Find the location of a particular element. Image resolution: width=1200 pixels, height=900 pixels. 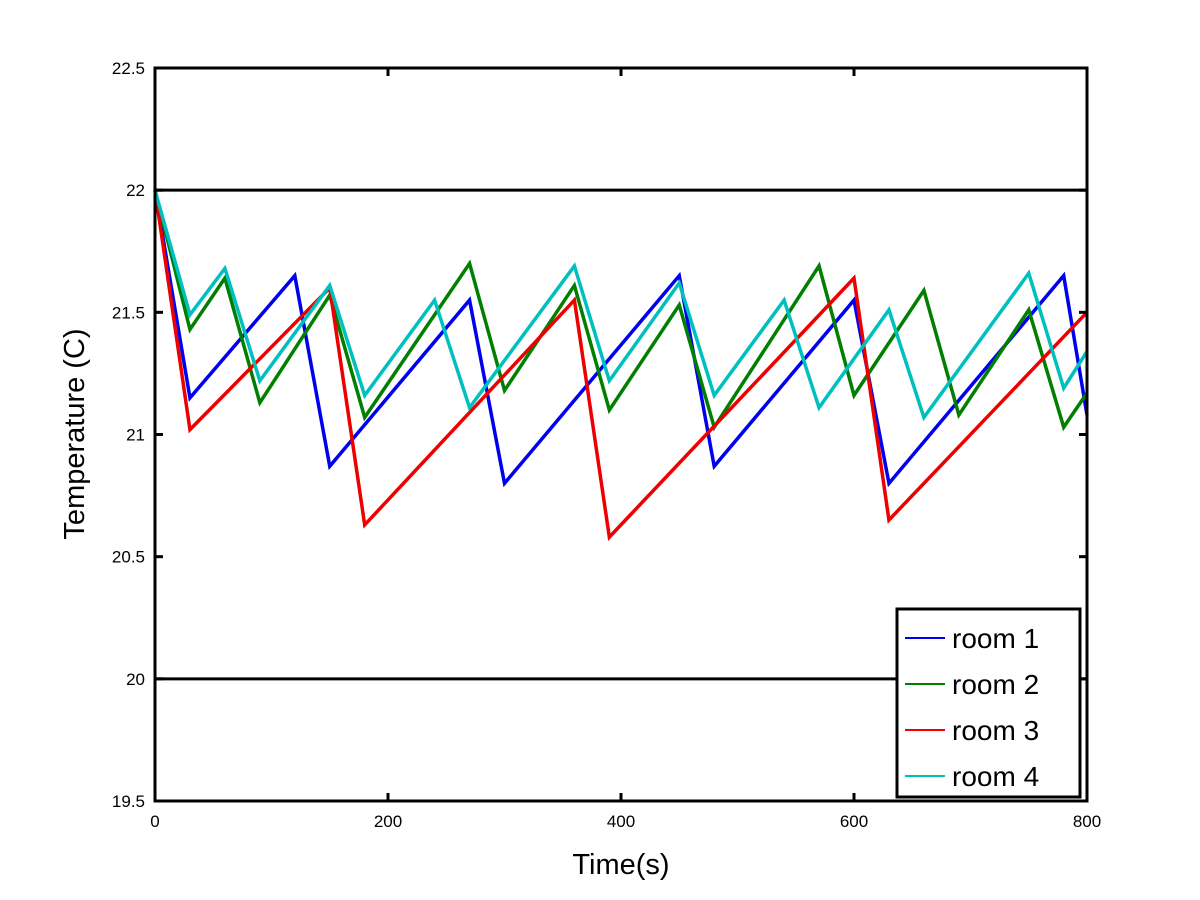

x-tick-label: 400 is located at coordinates (621, 821).